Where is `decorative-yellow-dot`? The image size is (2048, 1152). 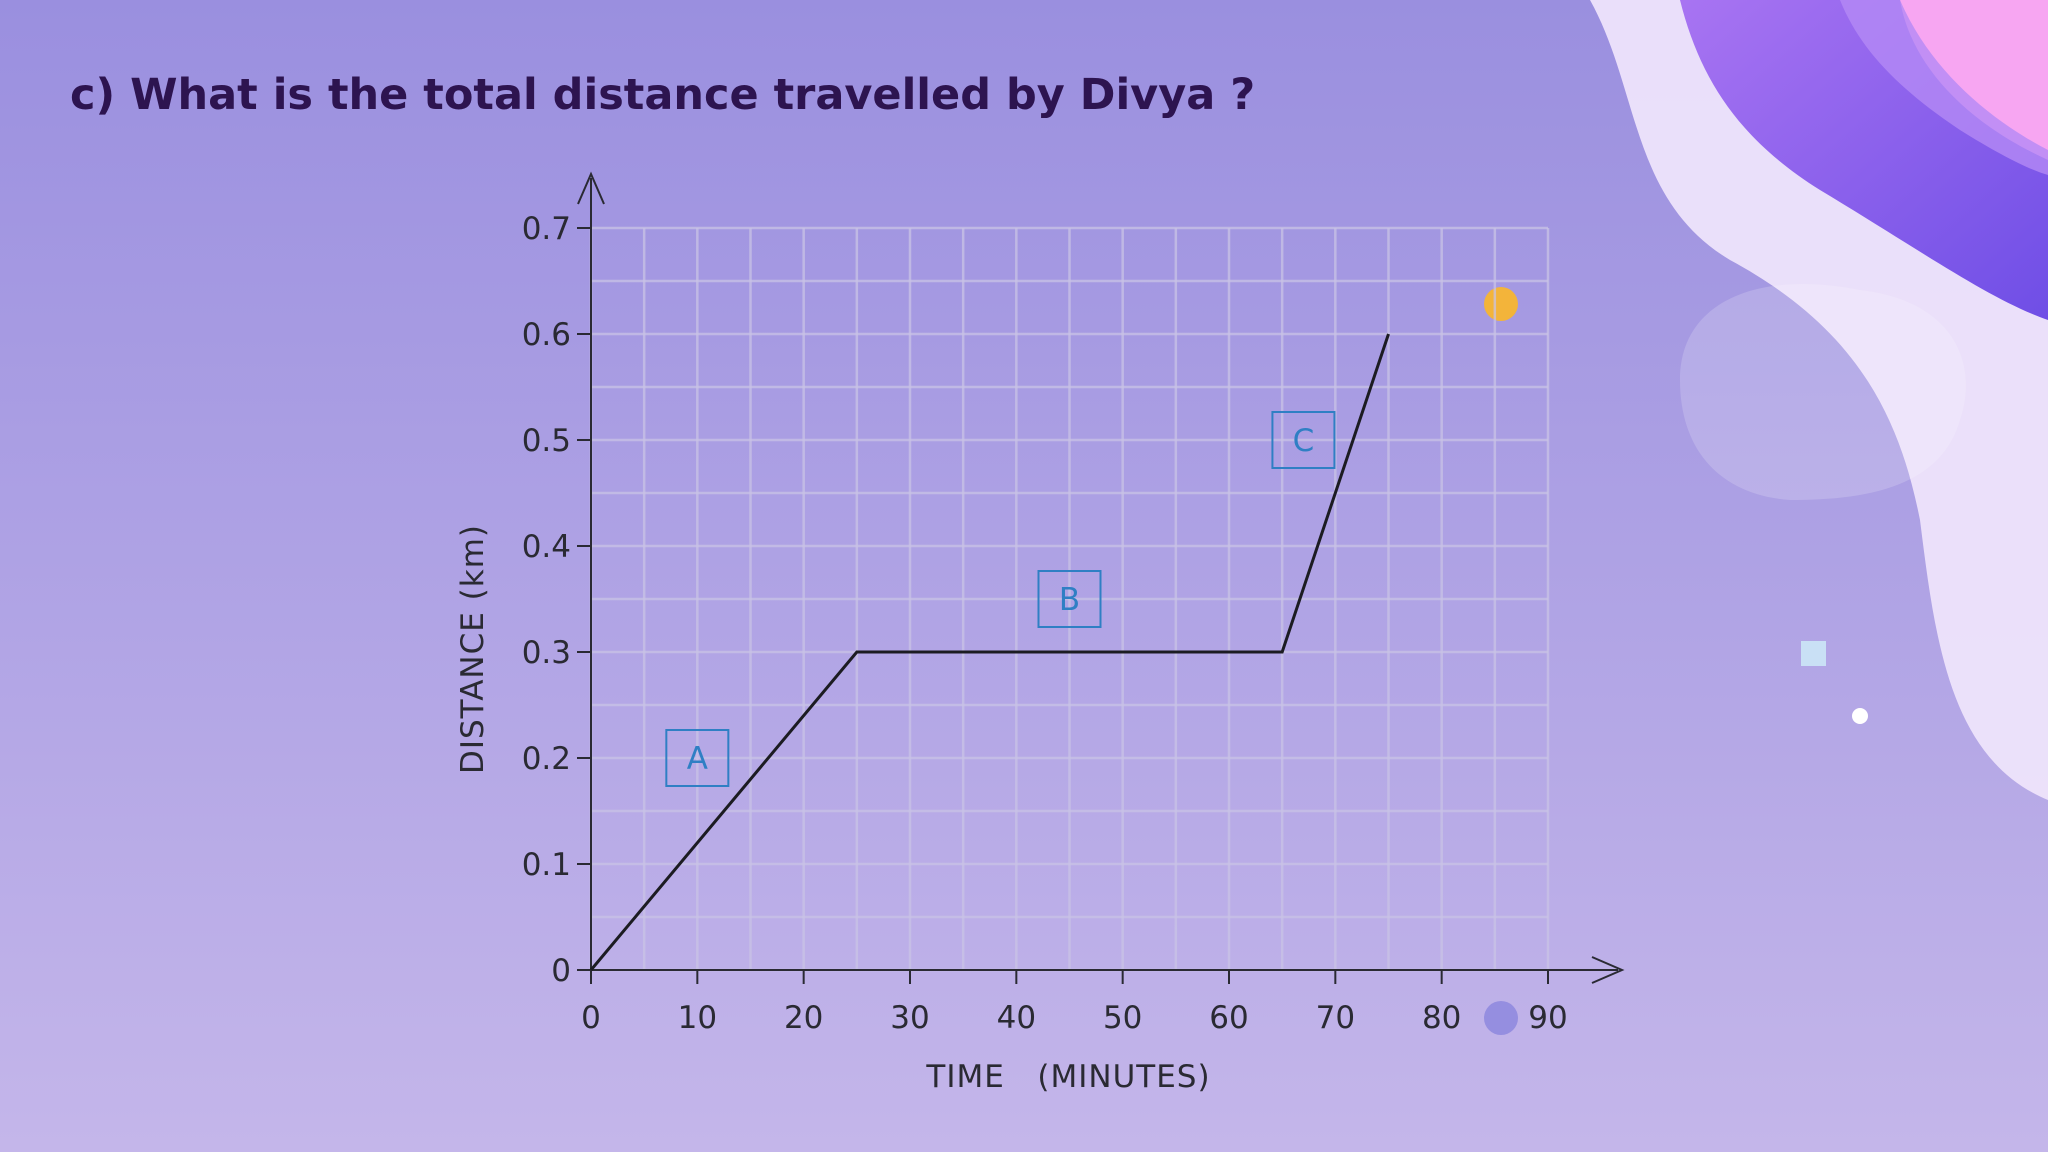
decorative-yellow-dot is located at coordinates (1501, 304).